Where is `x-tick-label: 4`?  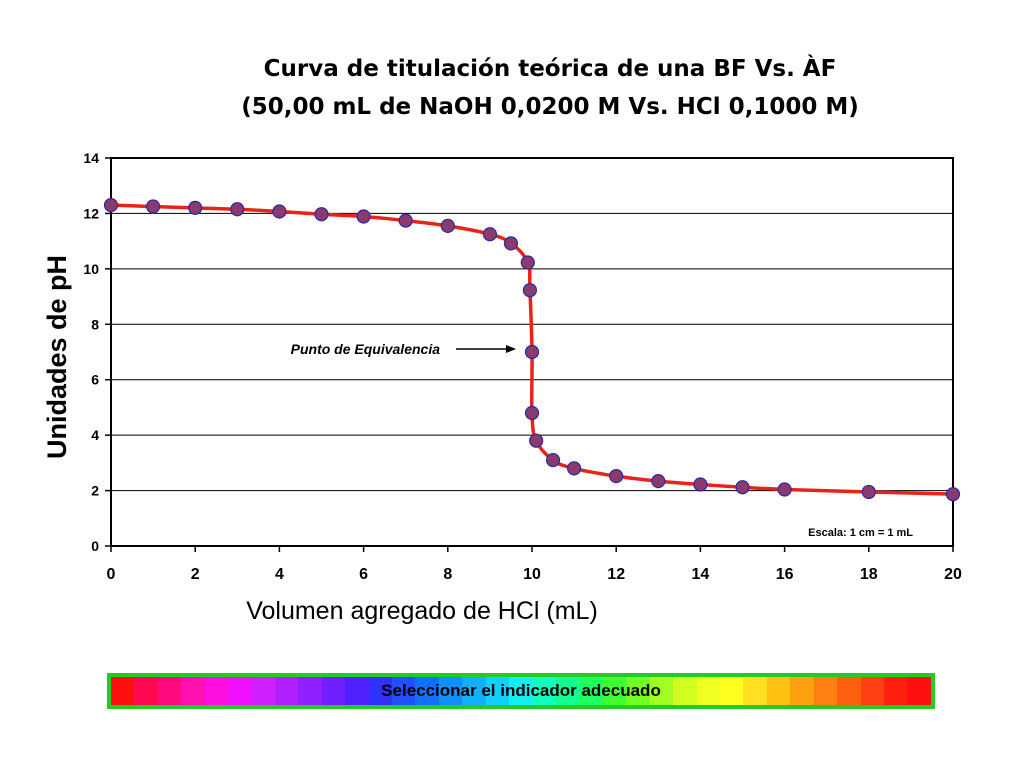 x-tick-label: 4 is located at coordinates (279, 574).